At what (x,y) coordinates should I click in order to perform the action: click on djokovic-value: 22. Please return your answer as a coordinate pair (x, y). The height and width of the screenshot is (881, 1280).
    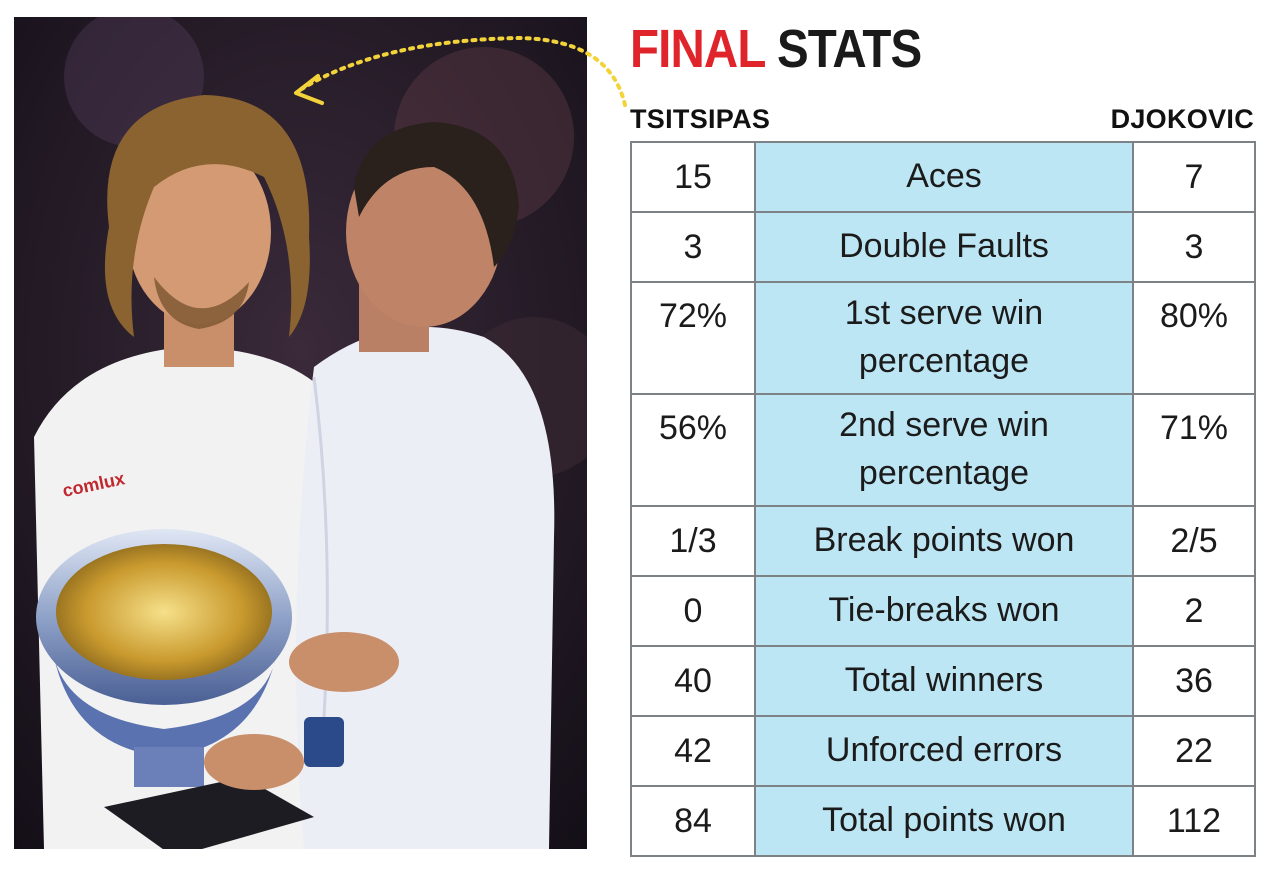
    Looking at the image, I should click on (1194, 751).